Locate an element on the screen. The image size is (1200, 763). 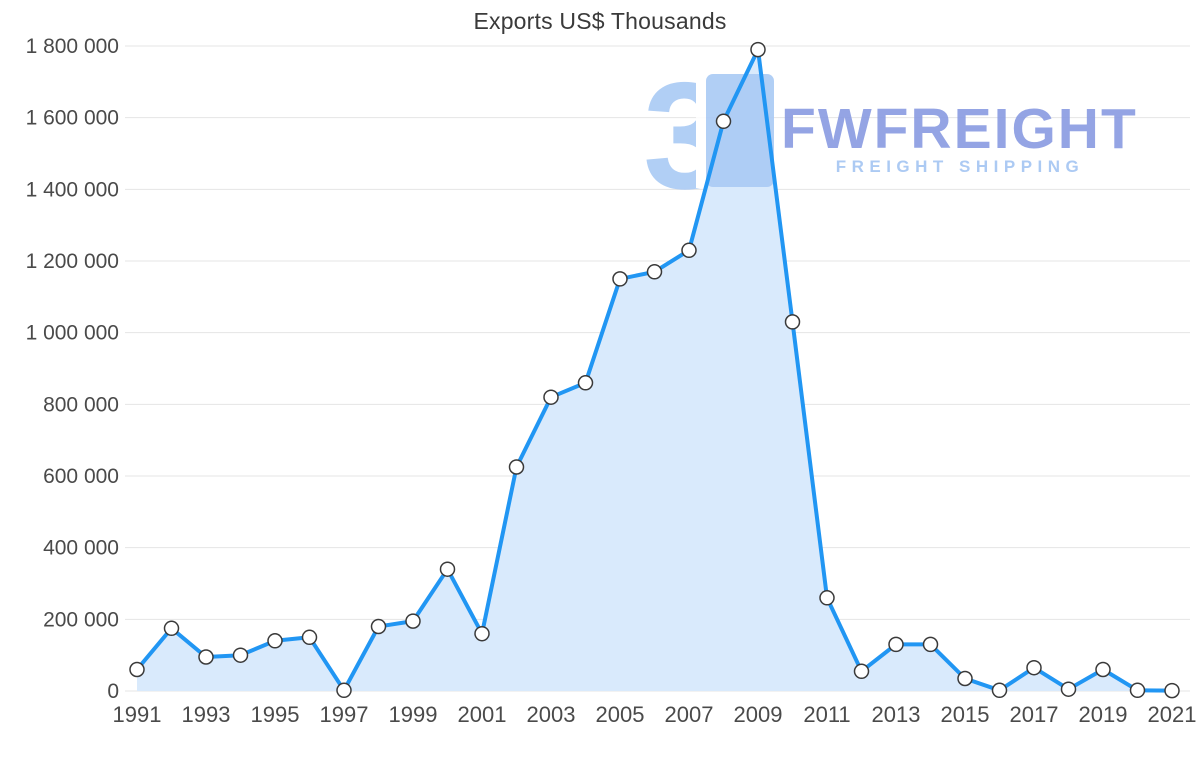
data-point-2008 is located at coordinates (723, 121).